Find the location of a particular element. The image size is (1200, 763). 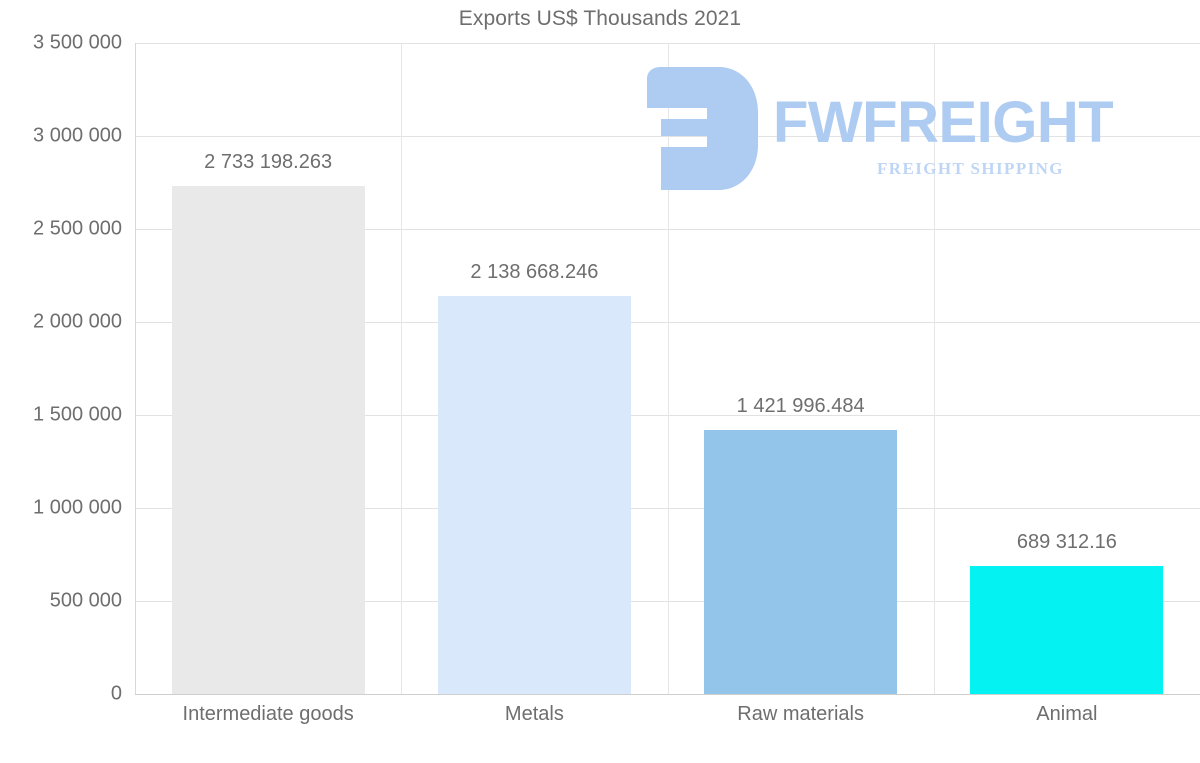

bar-value-label: 2 733 198.263 is located at coordinates (268, 161).